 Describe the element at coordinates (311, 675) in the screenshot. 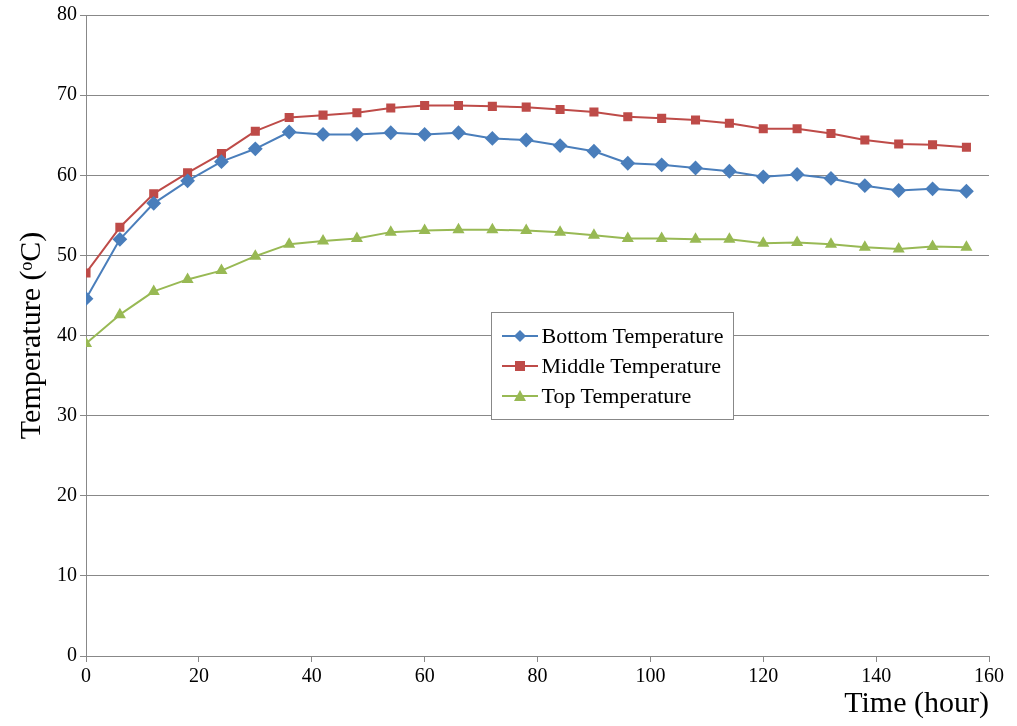

I see `x-tick-label: 40` at that location.